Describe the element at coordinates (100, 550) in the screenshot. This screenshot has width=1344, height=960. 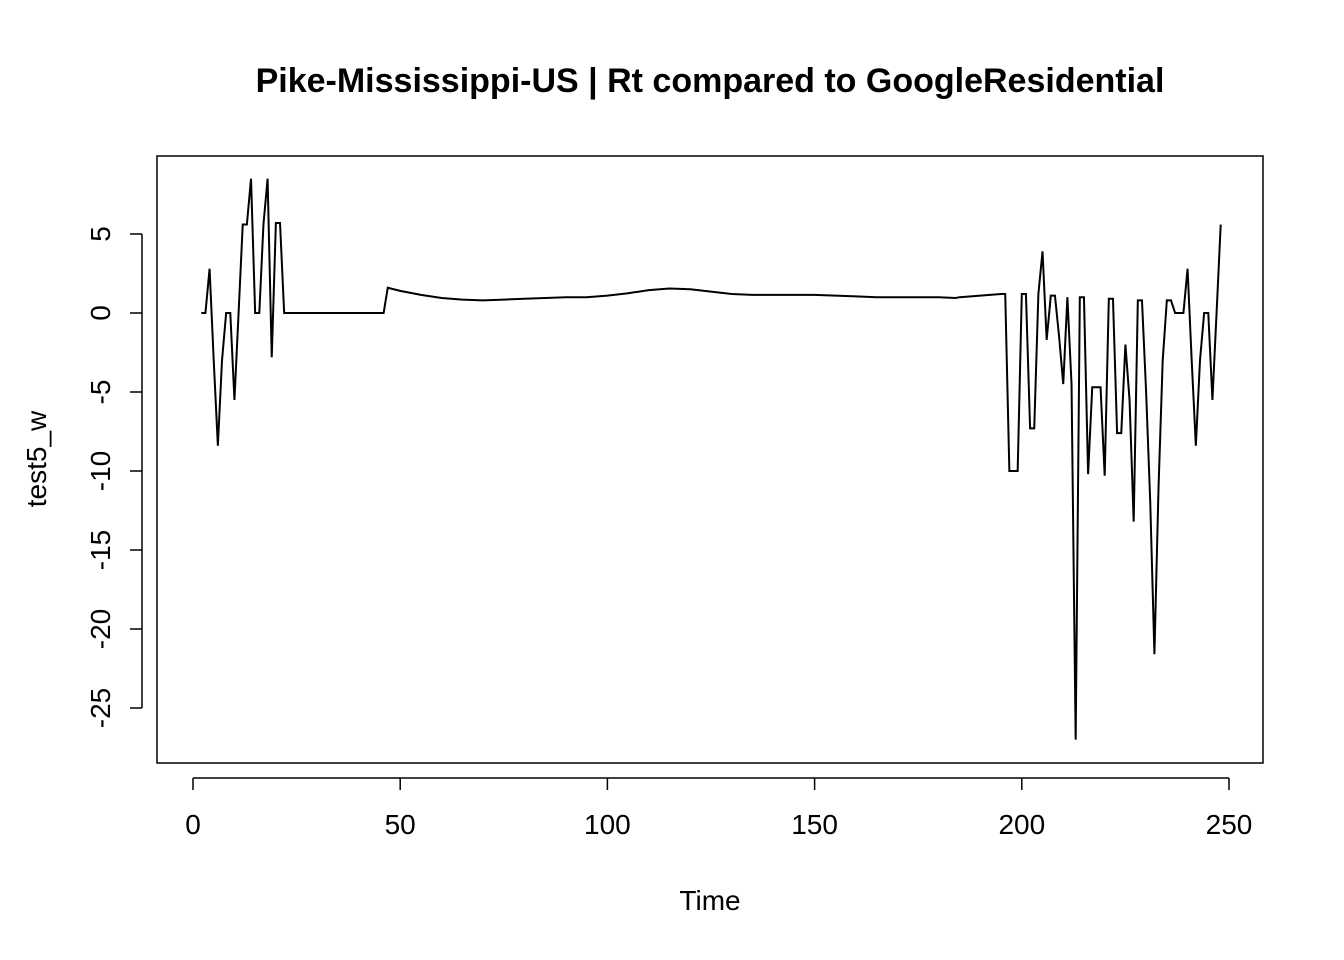
I see `y-tick-label: -15` at that location.